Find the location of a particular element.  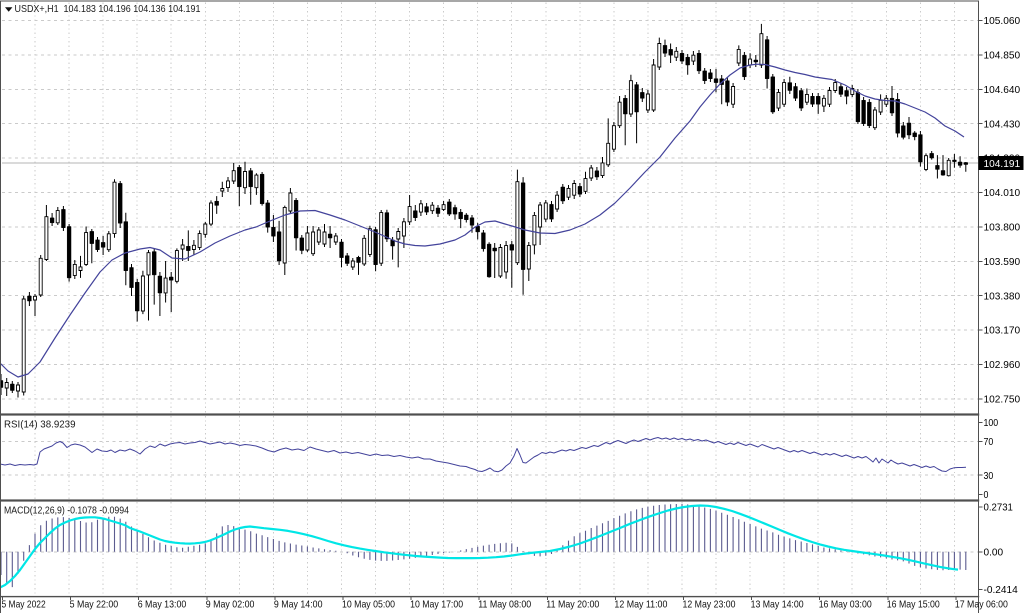

svg-text: 103.380 is located at coordinates (1002, 296).